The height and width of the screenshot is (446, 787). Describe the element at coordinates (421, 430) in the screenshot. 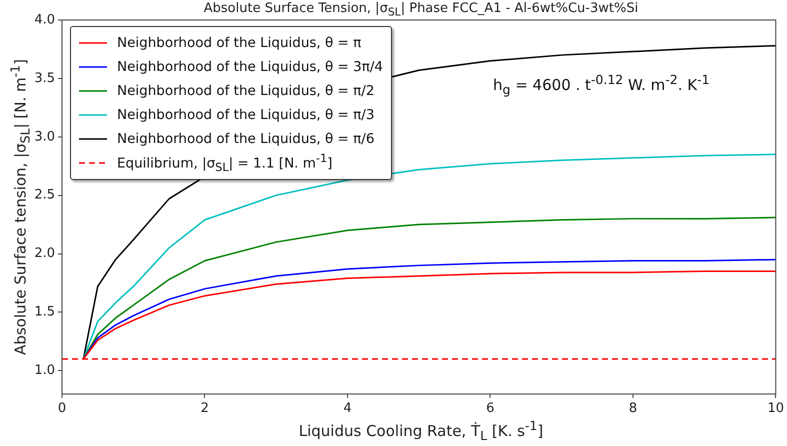

I see `x-axis-title: Liquidus Cooling Rate, Ṫ$_{L}$ [K. s$^{-1}$]` at that location.